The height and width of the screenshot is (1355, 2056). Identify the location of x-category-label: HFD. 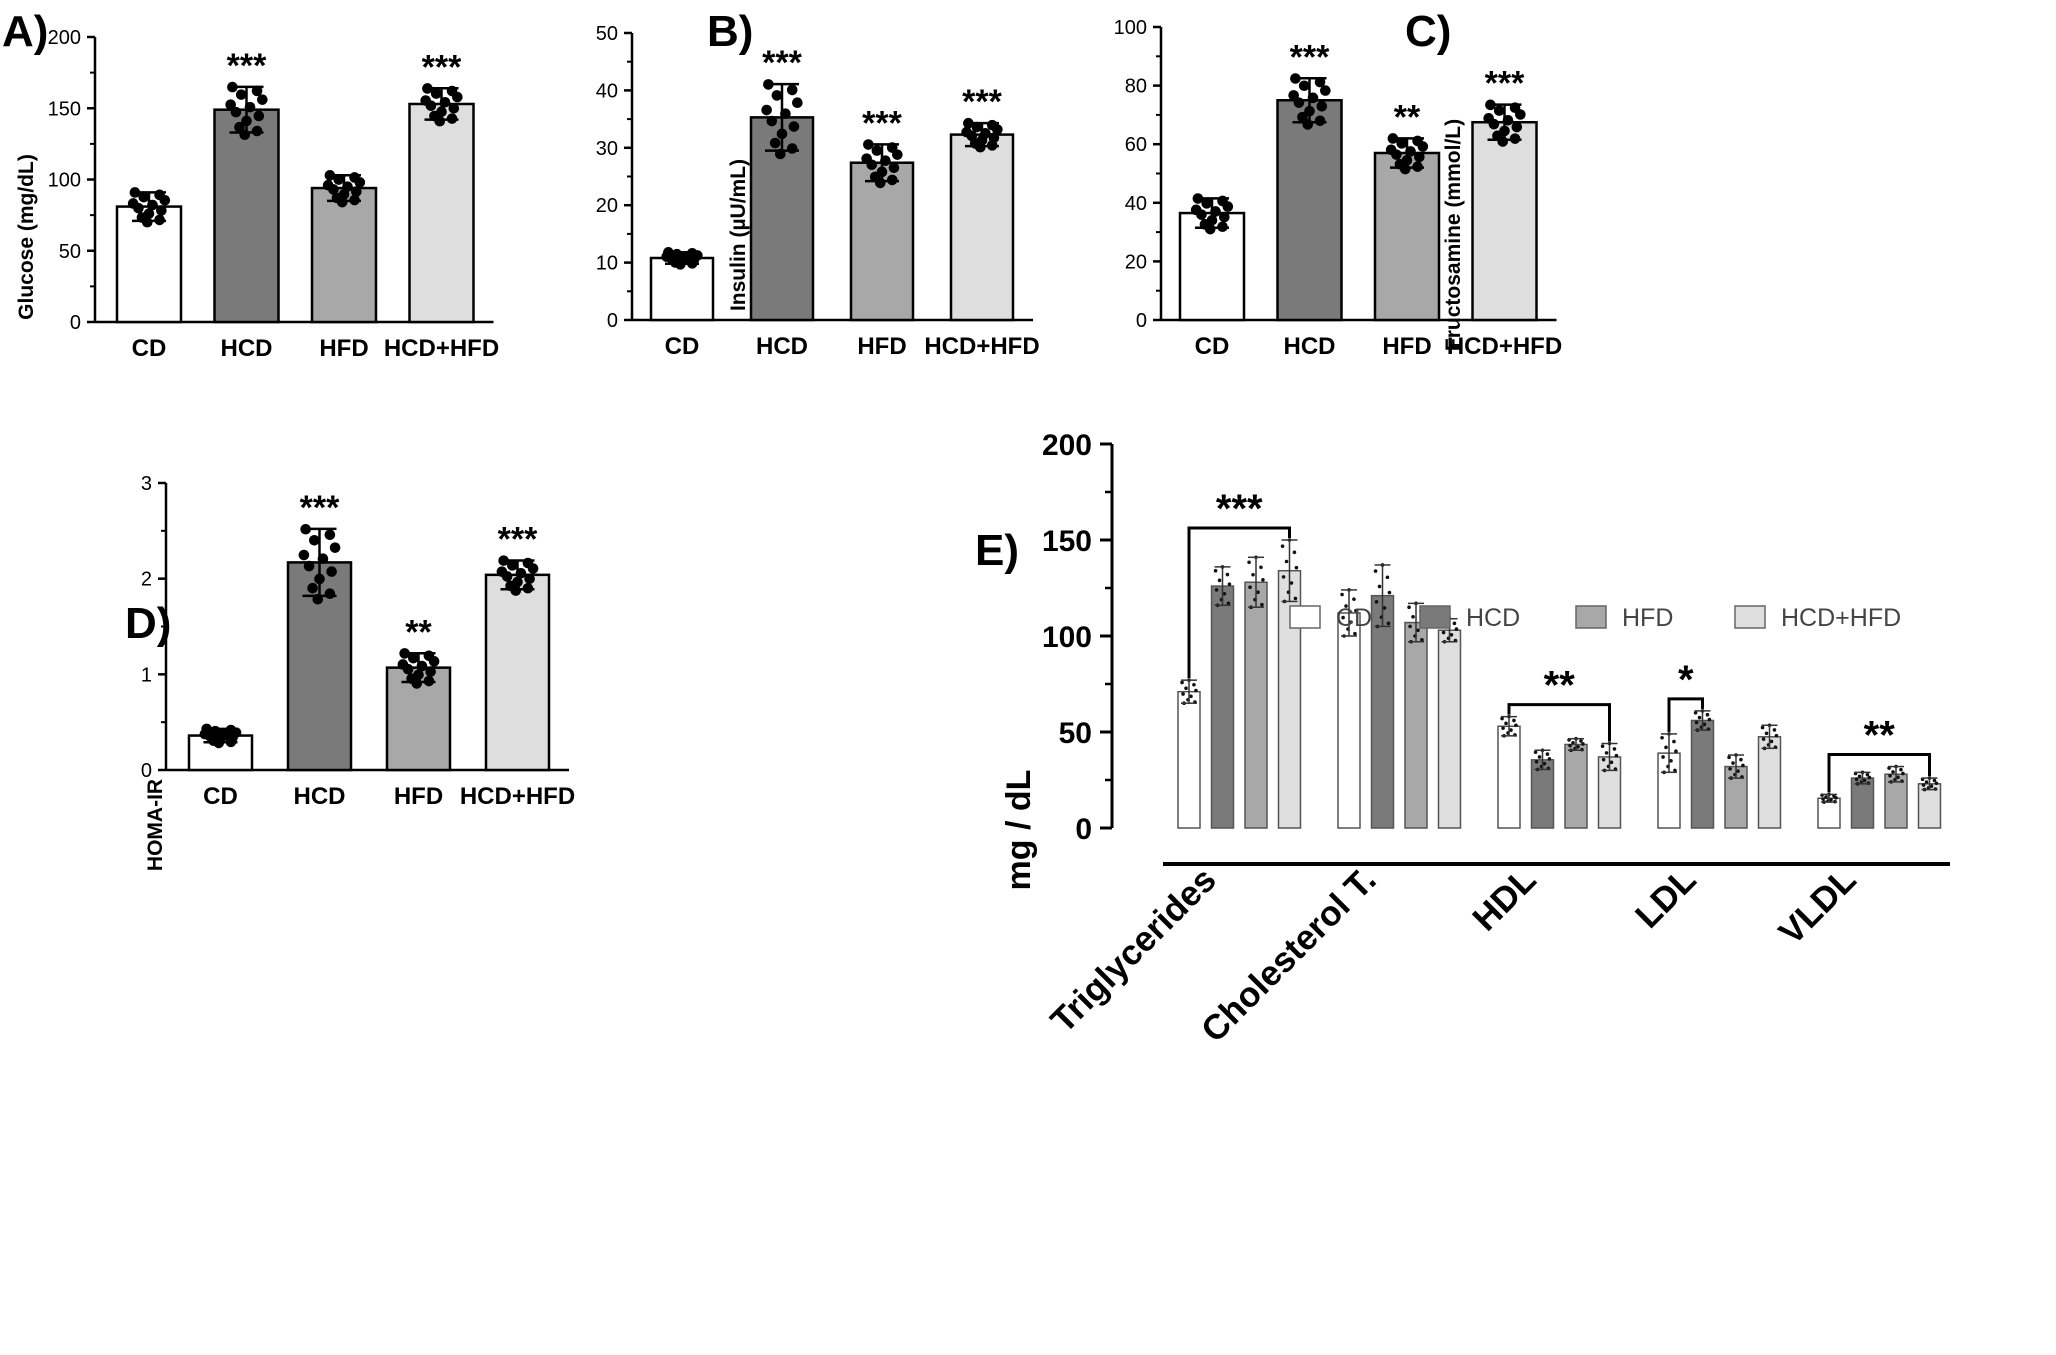
(881, 346).